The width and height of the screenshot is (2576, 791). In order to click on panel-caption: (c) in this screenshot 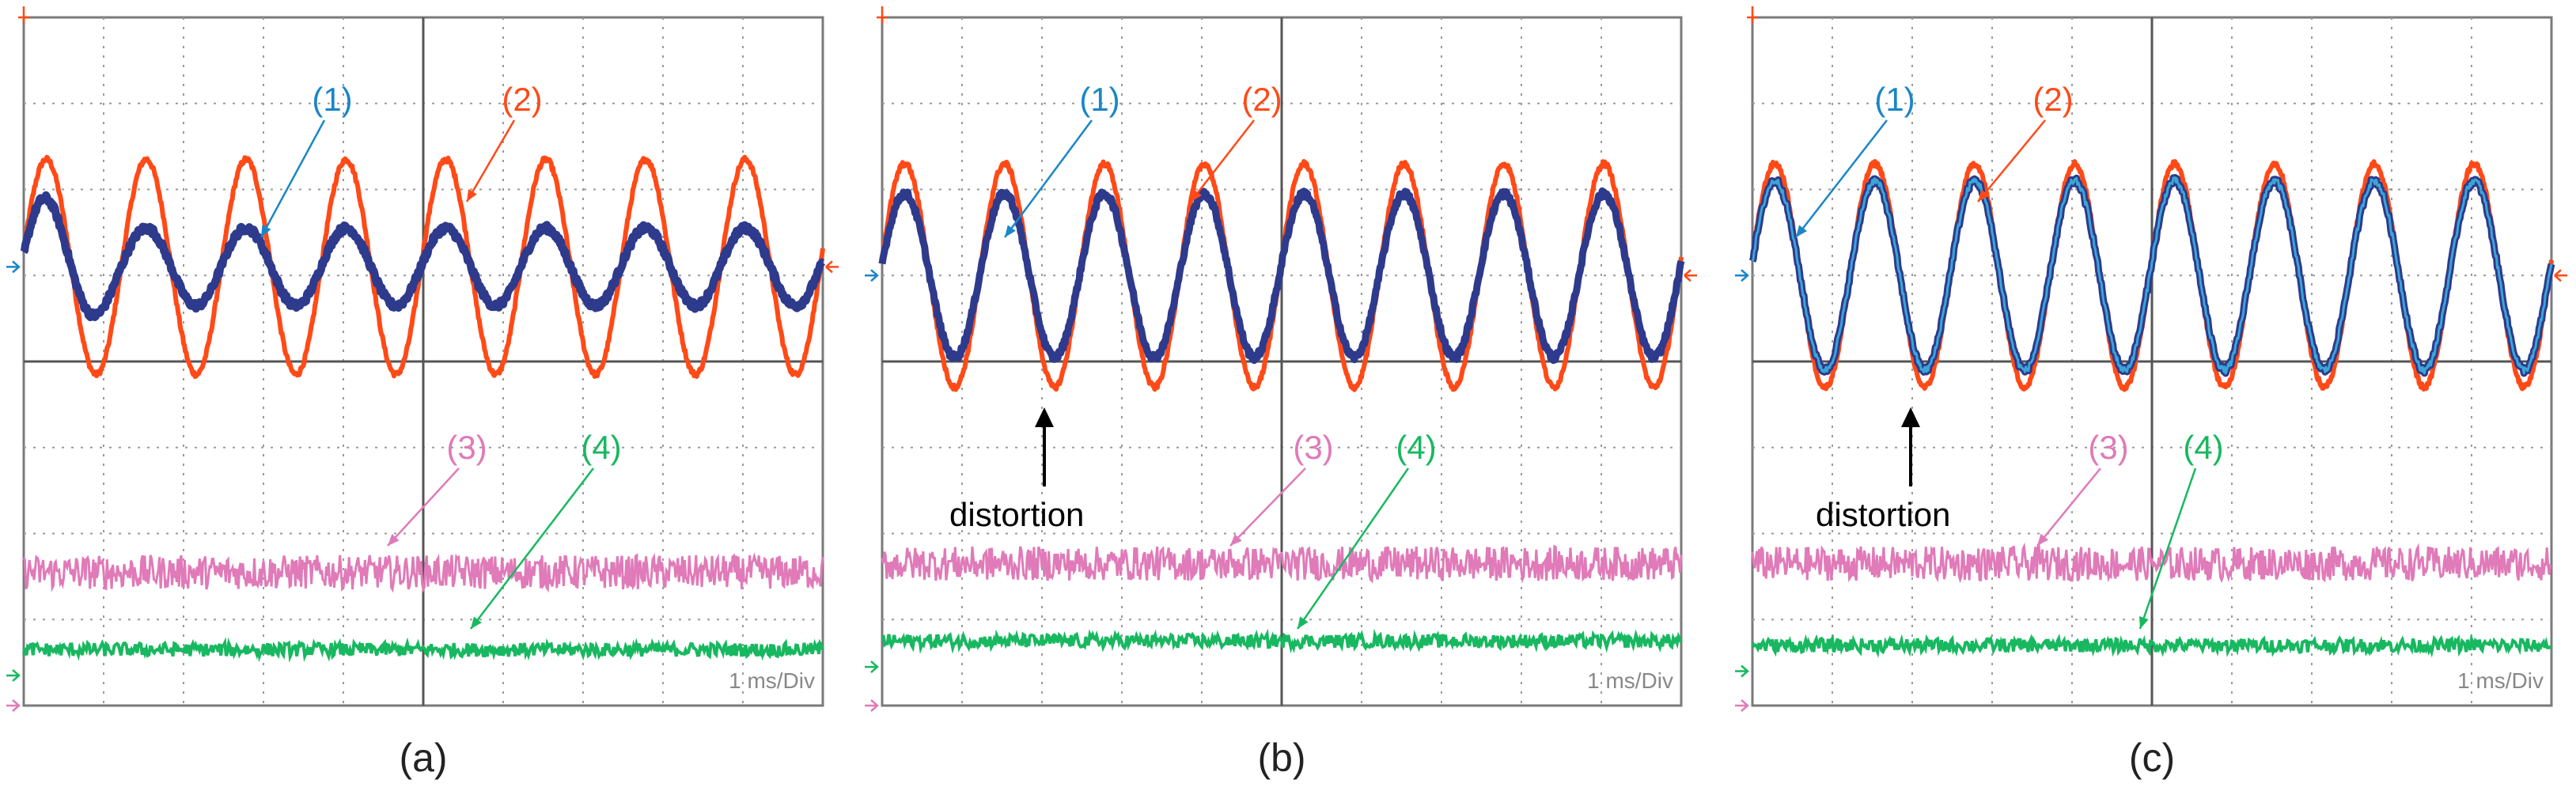, I will do `click(2152, 758)`.